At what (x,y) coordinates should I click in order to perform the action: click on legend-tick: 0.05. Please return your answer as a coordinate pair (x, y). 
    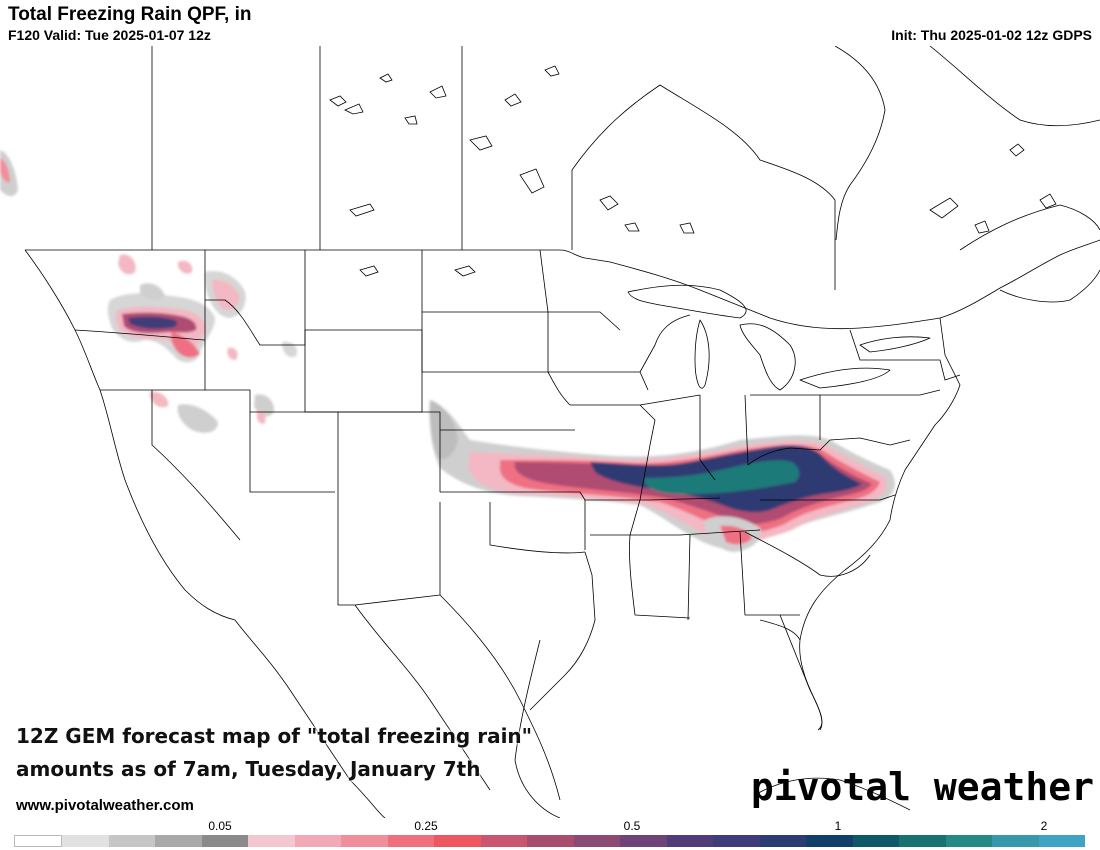
    Looking at the image, I should click on (220, 826).